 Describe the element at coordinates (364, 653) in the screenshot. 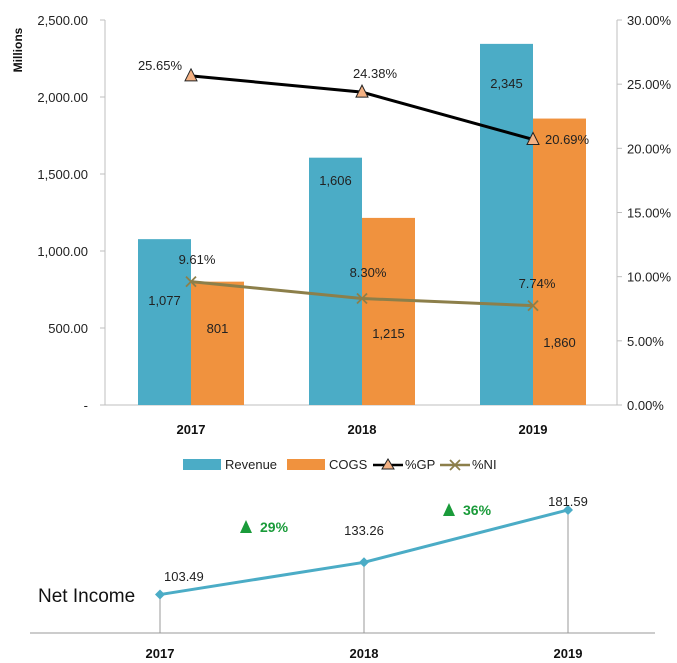

I see `ni-category-label-2018: 2018` at that location.